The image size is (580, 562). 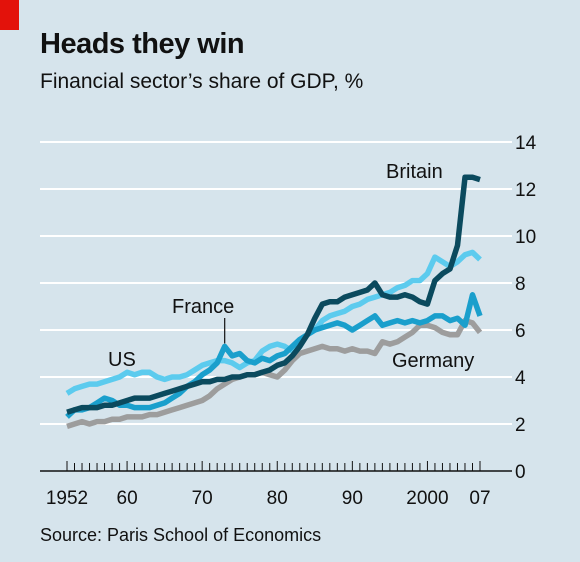 What do you see at coordinates (520, 425) in the screenshot?
I see `y-tick-label-2: 2` at bounding box center [520, 425].